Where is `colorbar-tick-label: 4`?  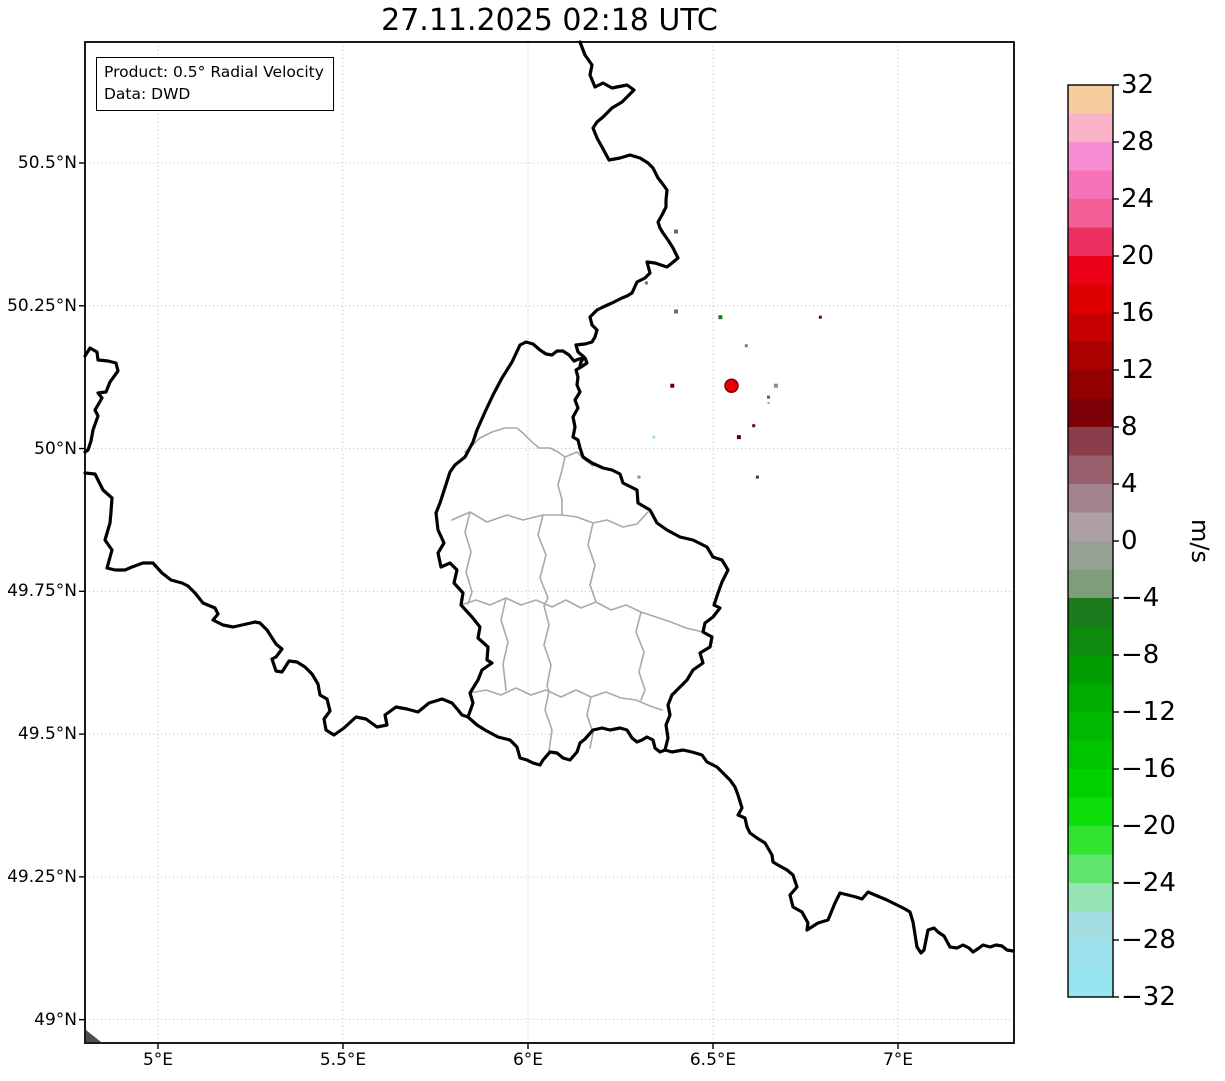 colorbar-tick-label: 4 is located at coordinates (1129, 484).